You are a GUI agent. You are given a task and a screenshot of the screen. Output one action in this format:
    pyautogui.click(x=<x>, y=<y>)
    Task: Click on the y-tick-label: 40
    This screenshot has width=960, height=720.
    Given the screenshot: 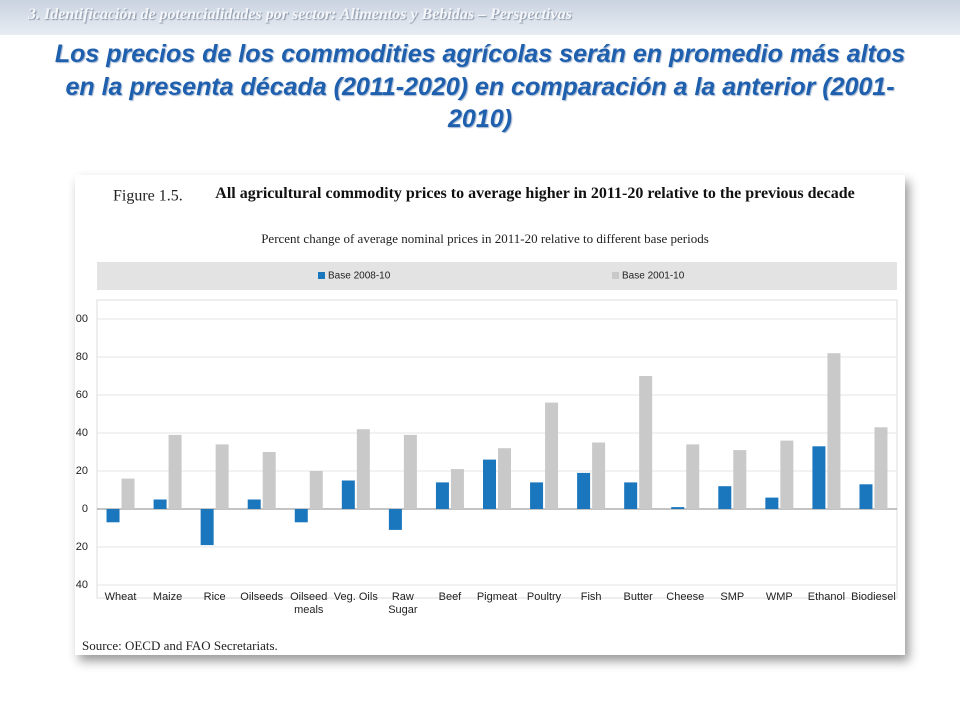 What is the action you would take?
    pyautogui.click(x=82, y=433)
    